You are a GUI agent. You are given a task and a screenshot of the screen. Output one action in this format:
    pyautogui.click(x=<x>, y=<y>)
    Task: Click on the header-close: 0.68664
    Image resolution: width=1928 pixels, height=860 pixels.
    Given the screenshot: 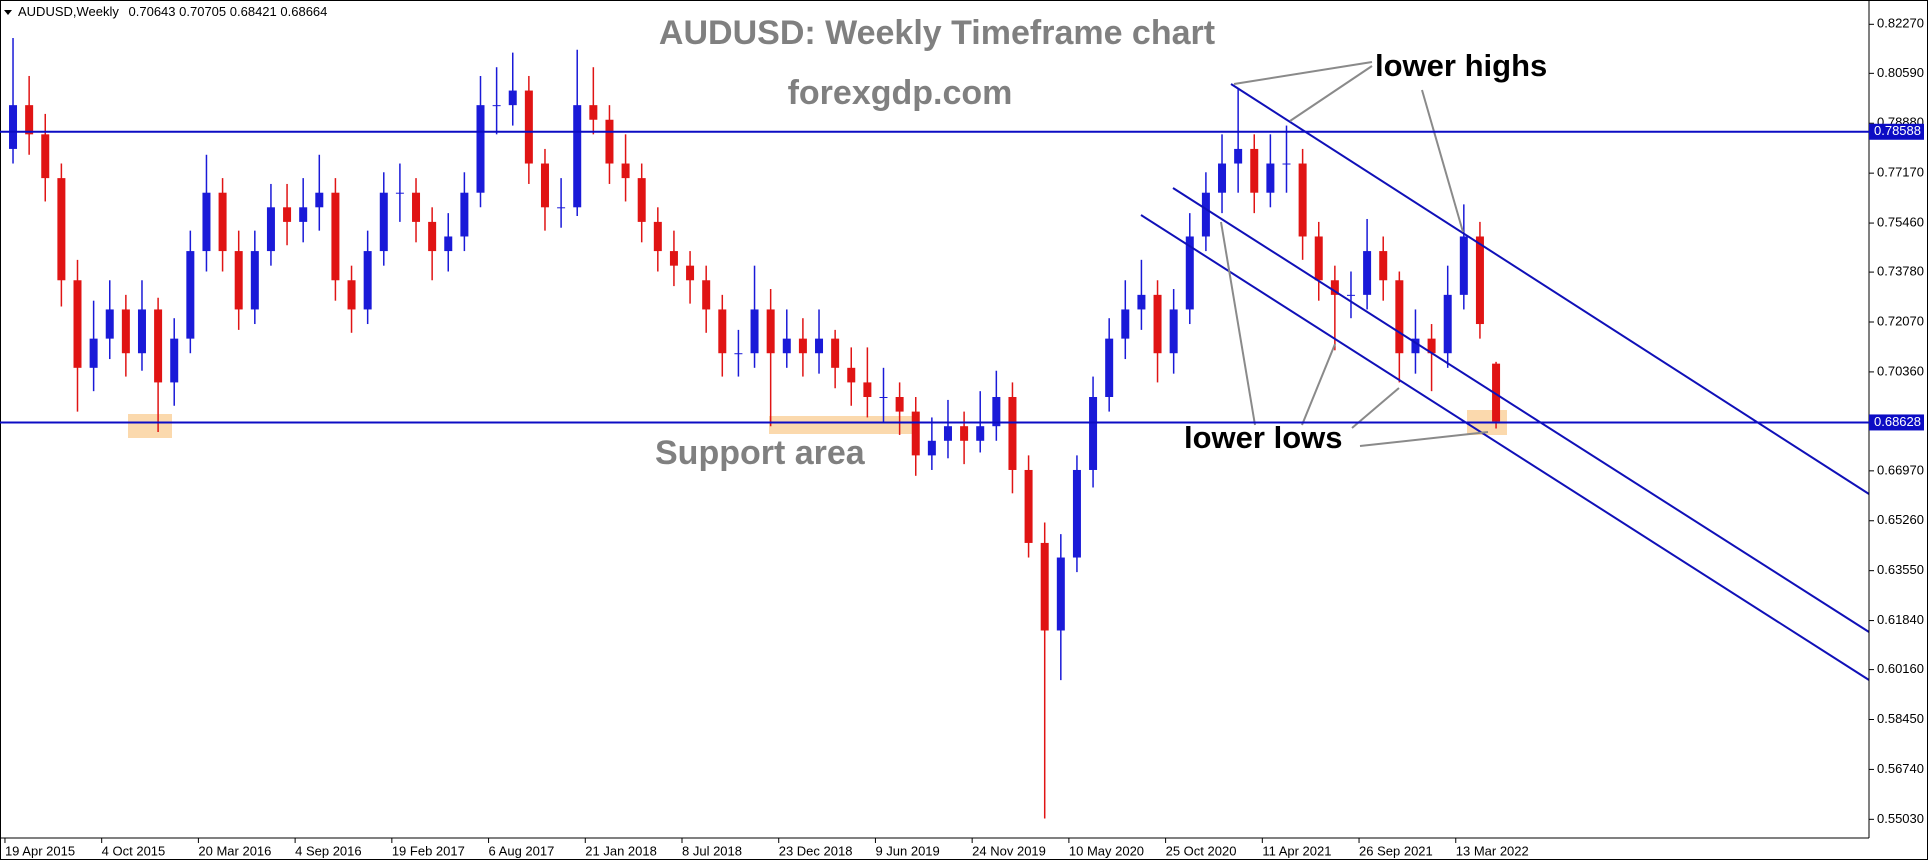 What is the action you would take?
    pyautogui.click(x=303, y=11)
    